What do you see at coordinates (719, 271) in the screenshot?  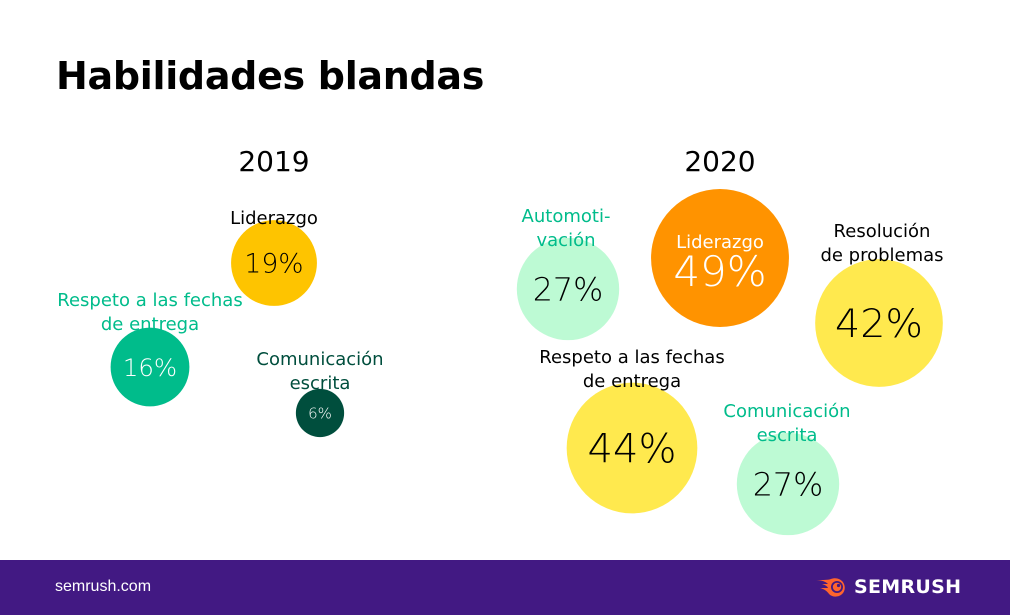 I see `bubble-value: 49%` at bounding box center [719, 271].